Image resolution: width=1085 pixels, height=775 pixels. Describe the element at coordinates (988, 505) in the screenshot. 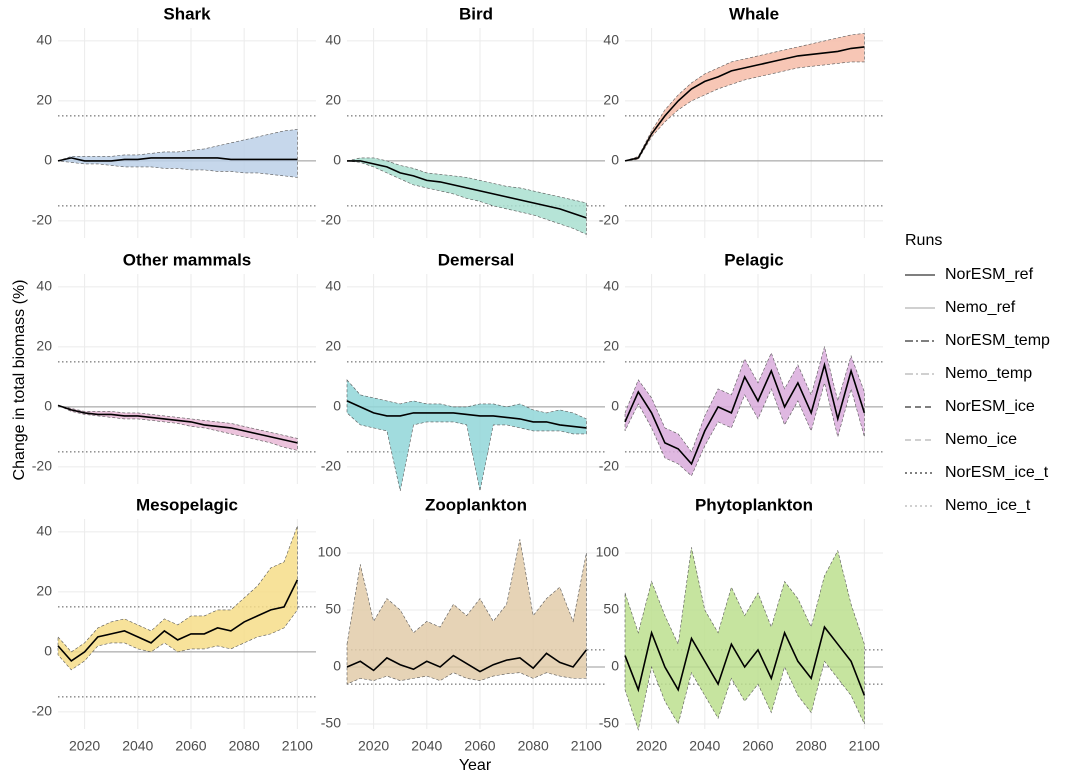

I see `legend-label: Nemo_ice_t` at that location.